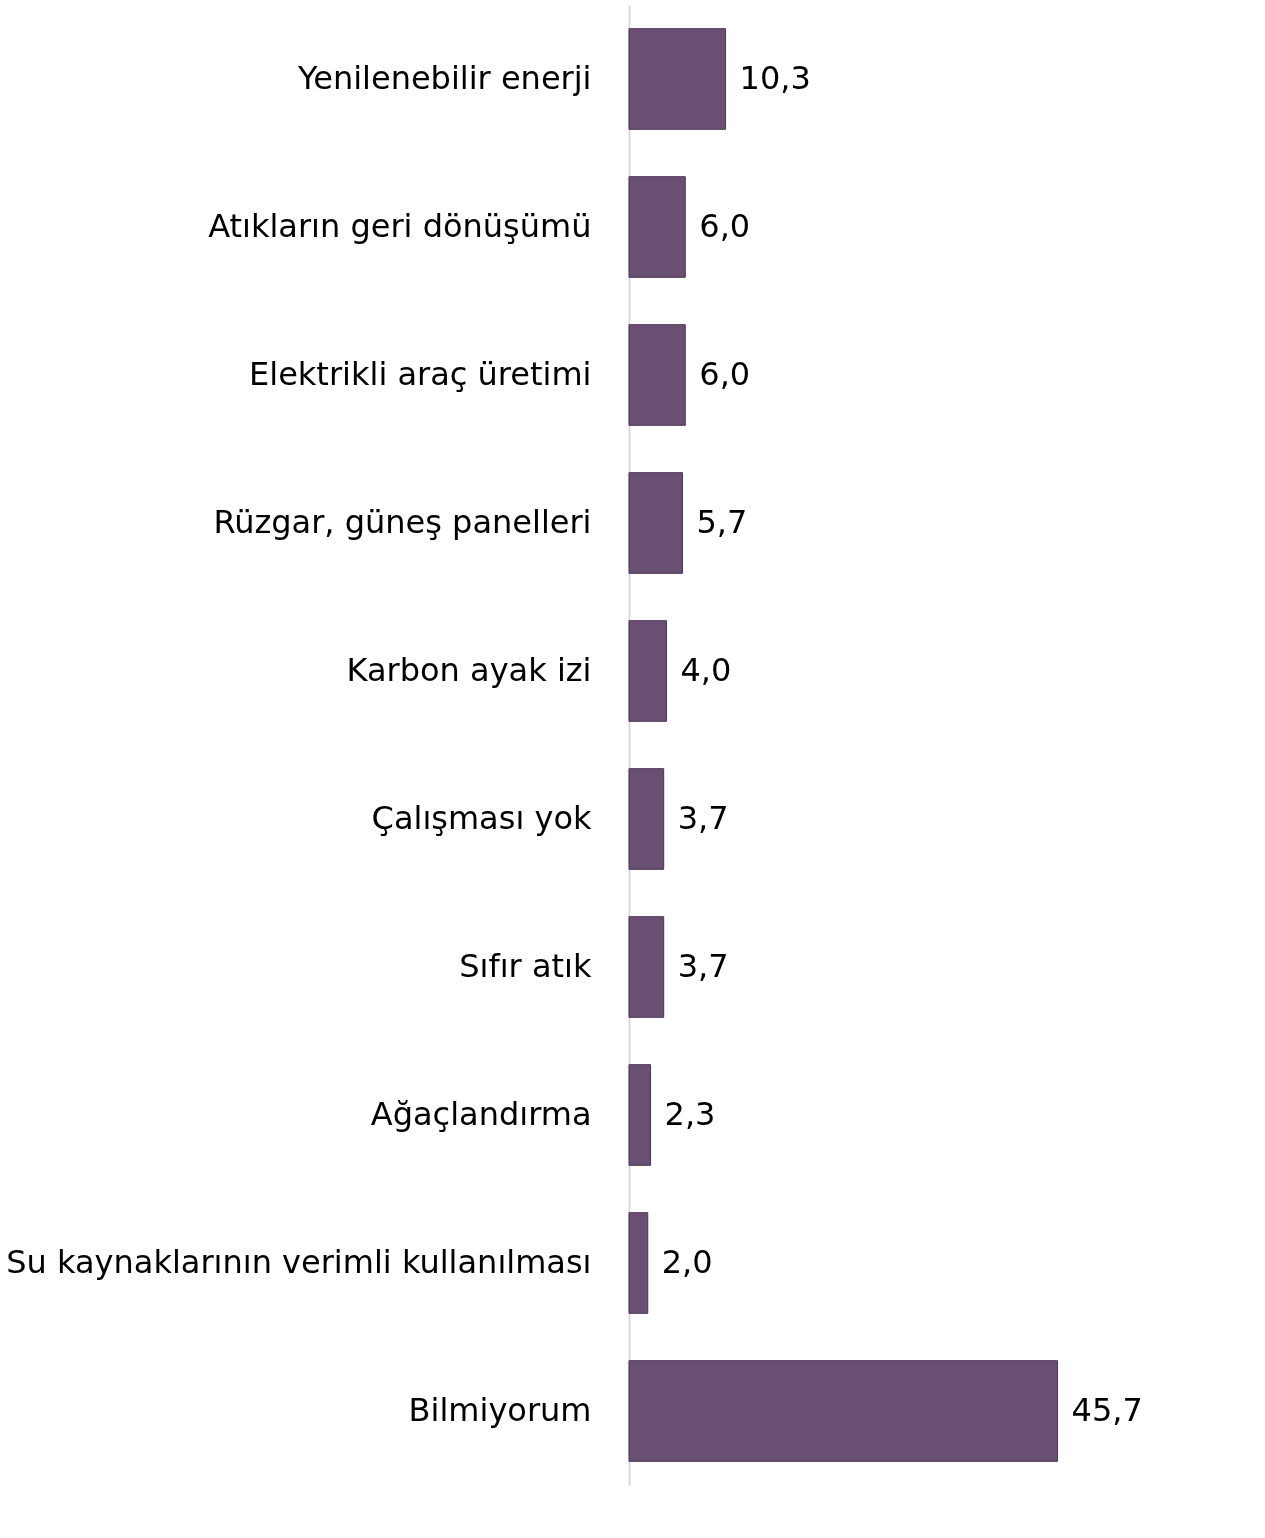 Image resolution: width=1265 pixels, height=1538 pixels. What do you see at coordinates (400, 226) in the screenshot?
I see `y-tick-label: Atıkların geri dönüşümü` at bounding box center [400, 226].